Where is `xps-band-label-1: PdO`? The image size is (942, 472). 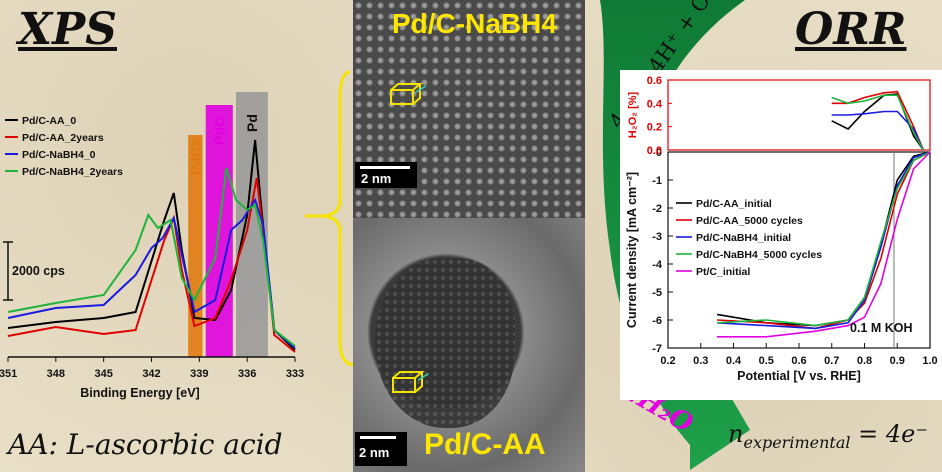
xps-band-label-1: PdO is located at coordinates (219, 130).